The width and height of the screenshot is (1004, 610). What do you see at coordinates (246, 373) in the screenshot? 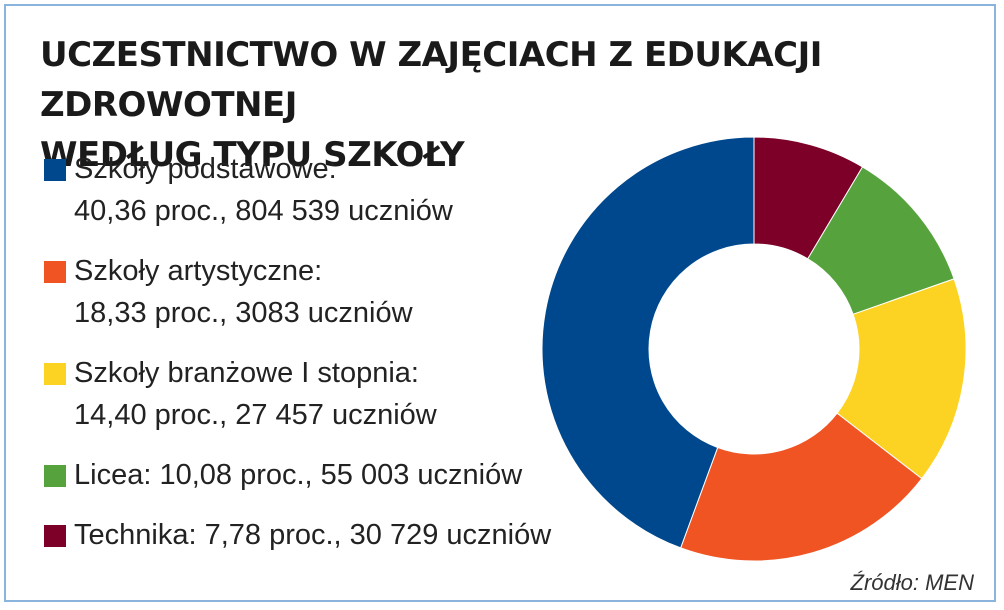
I see `legend-label: Szkoły branżowe I stopnia:` at bounding box center [246, 373].